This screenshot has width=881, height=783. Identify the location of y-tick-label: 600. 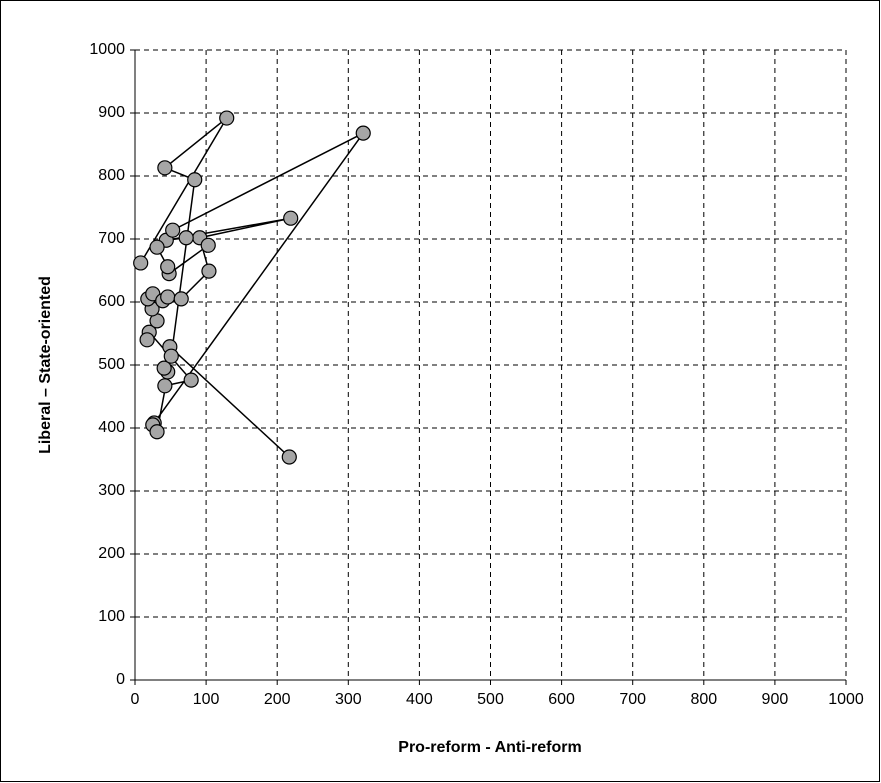
(111, 301).